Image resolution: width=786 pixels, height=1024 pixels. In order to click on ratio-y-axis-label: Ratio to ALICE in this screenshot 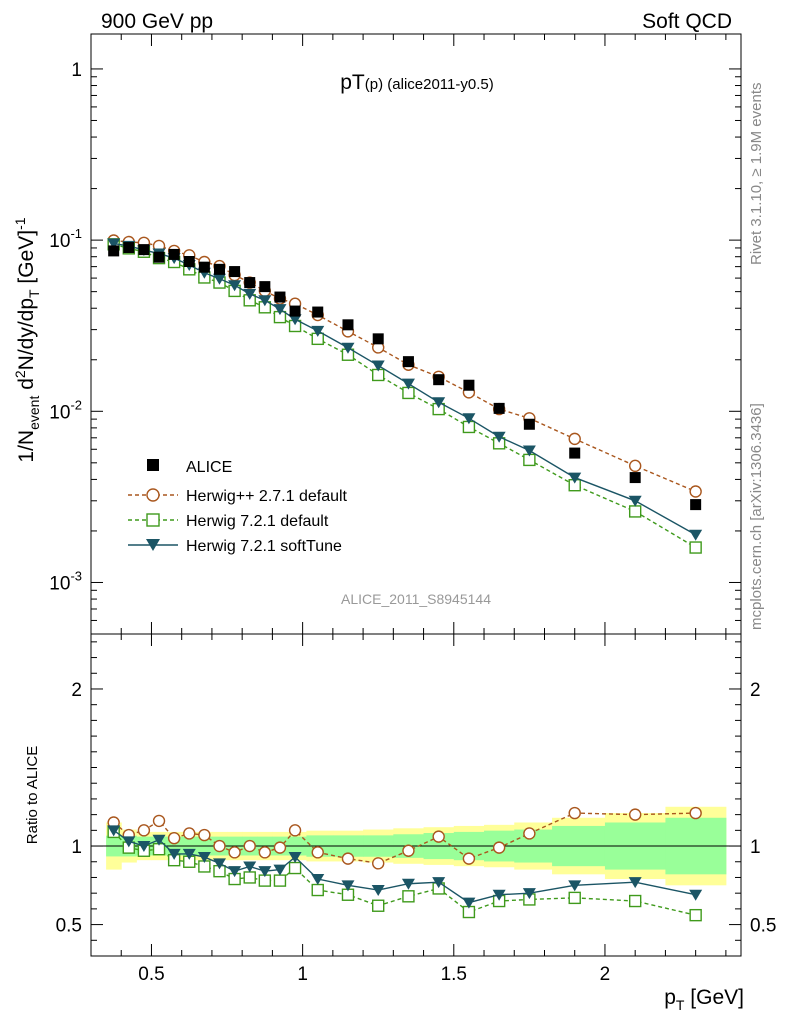, I will do `click(32, 795)`.